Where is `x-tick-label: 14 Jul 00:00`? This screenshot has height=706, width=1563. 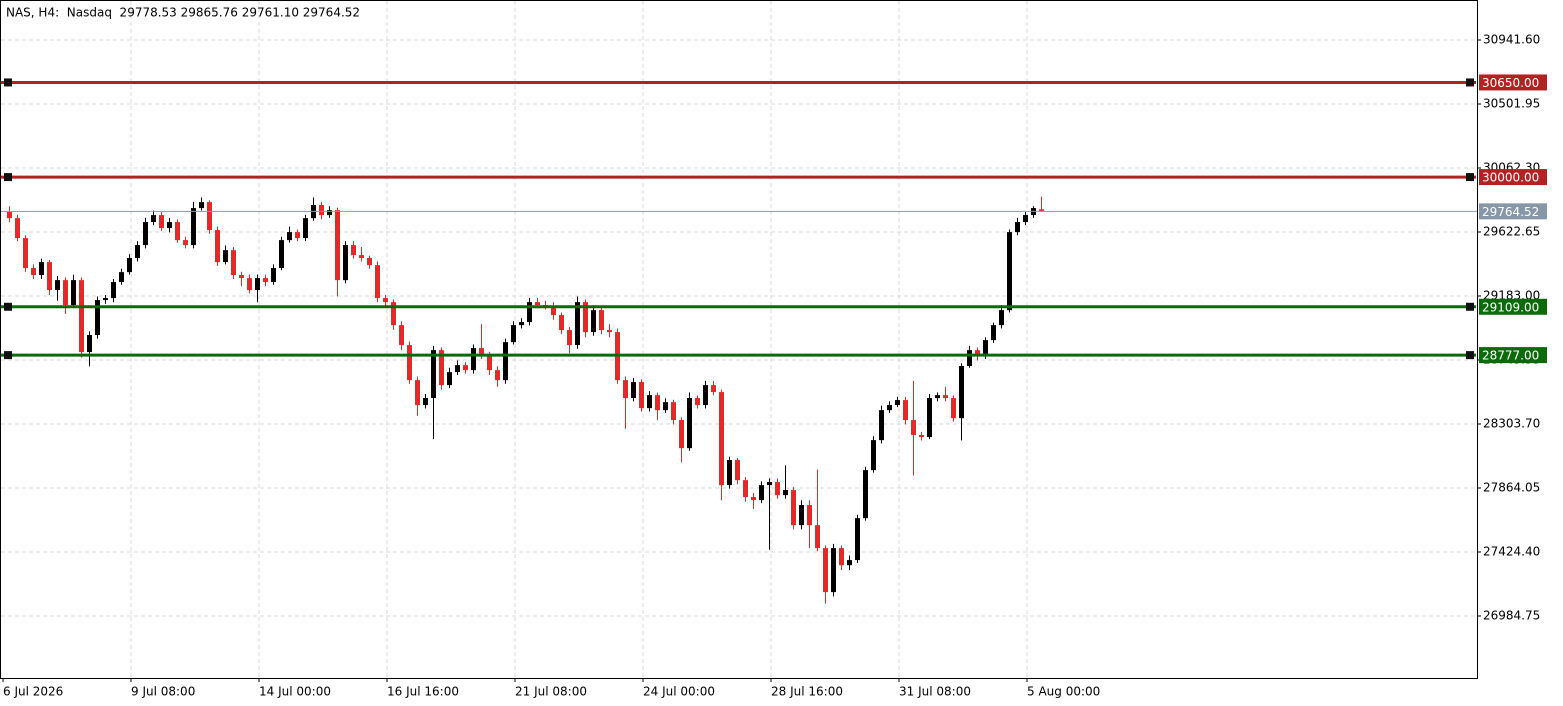
x-tick-label: 14 Jul 00:00 is located at coordinates (295, 692).